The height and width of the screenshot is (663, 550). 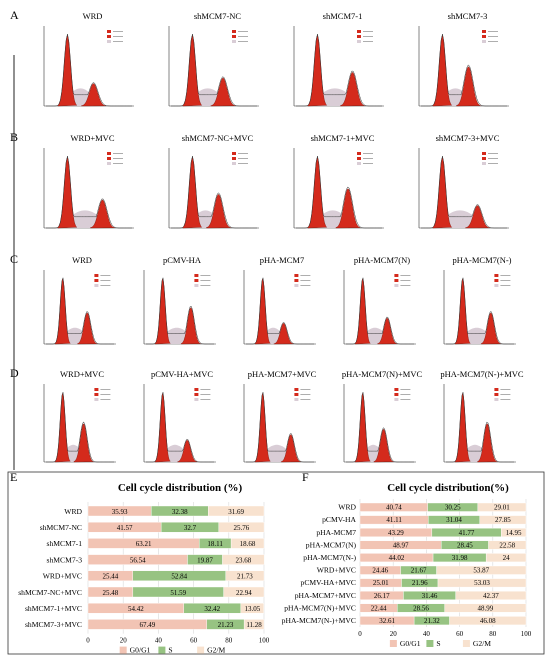 What do you see at coordinates (454, 520) in the screenshot?
I see `data-label: 31.04` at bounding box center [454, 520].